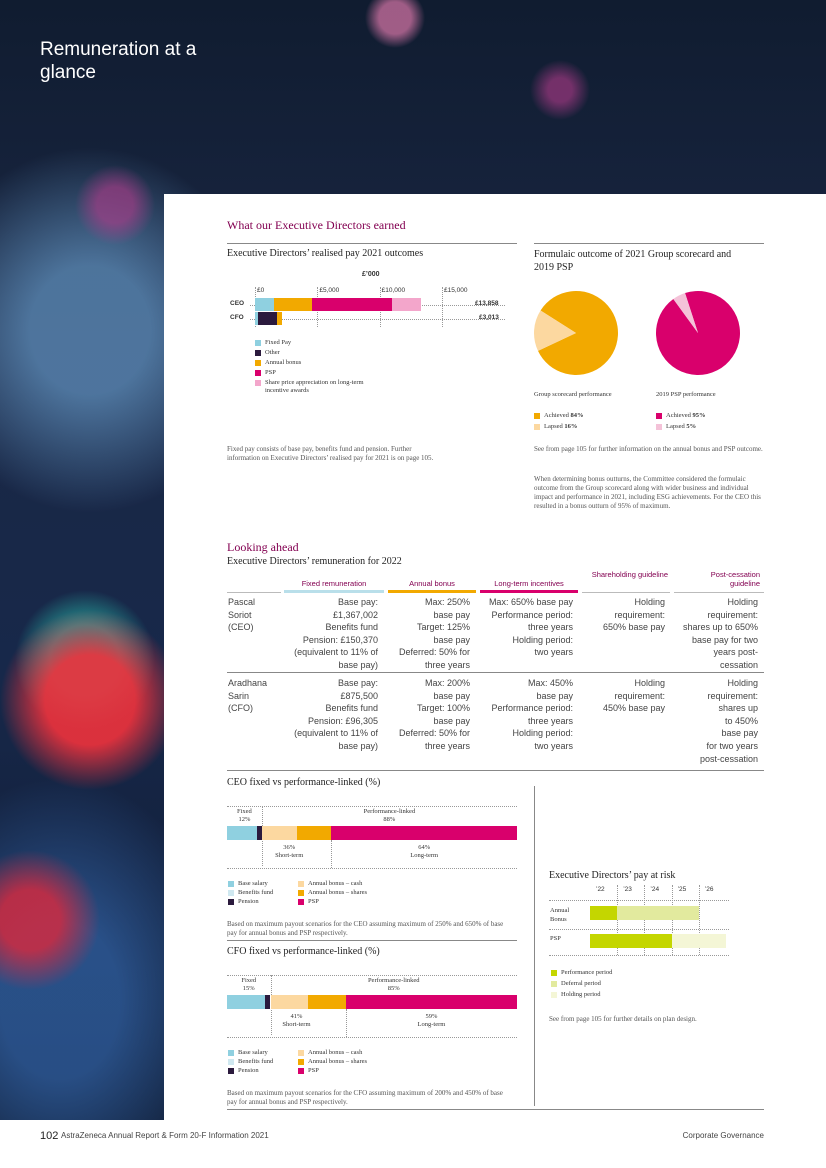 The height and width of the screenshot is (1168, 826). What do you see at coordinates (530, 602) in the screenshot?
I see `table-cell-line: Max: 650% base pay` at bounding box center [530, 602].